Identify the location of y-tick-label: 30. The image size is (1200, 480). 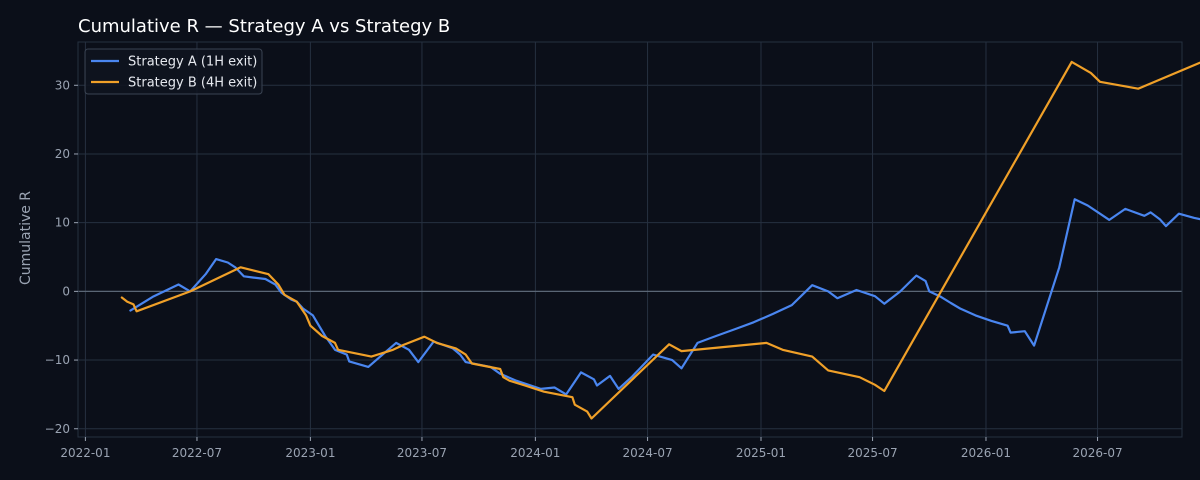
(62, 85).